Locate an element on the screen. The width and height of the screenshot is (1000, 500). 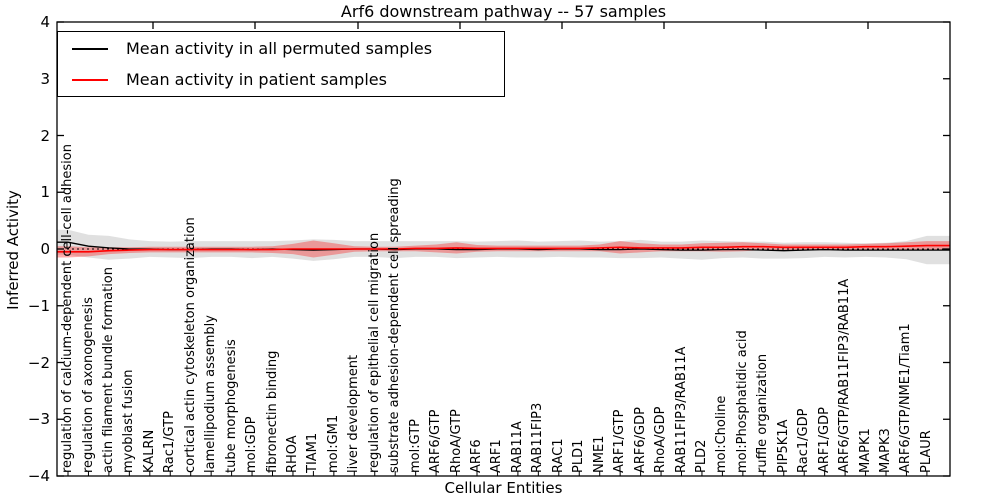
y-tick-label: 2 is located at coordinates (45, 135).